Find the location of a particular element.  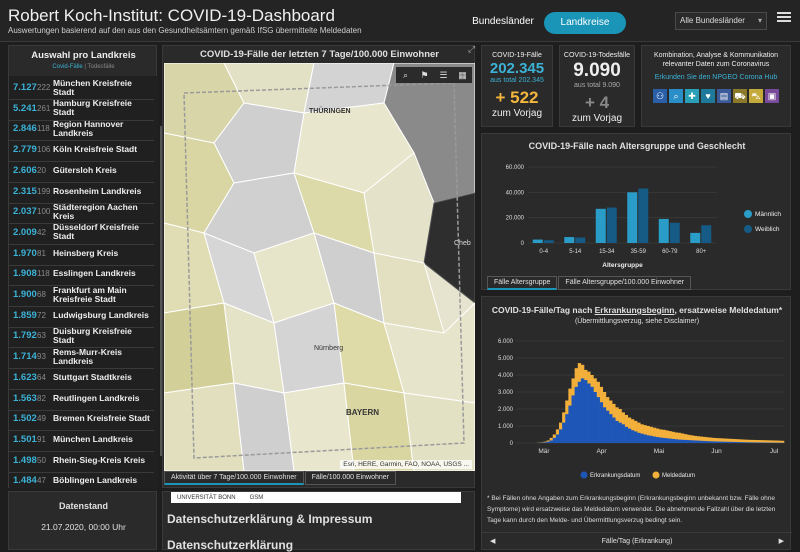

hospital-icon: ✚ is located at coordinates (692, 96).